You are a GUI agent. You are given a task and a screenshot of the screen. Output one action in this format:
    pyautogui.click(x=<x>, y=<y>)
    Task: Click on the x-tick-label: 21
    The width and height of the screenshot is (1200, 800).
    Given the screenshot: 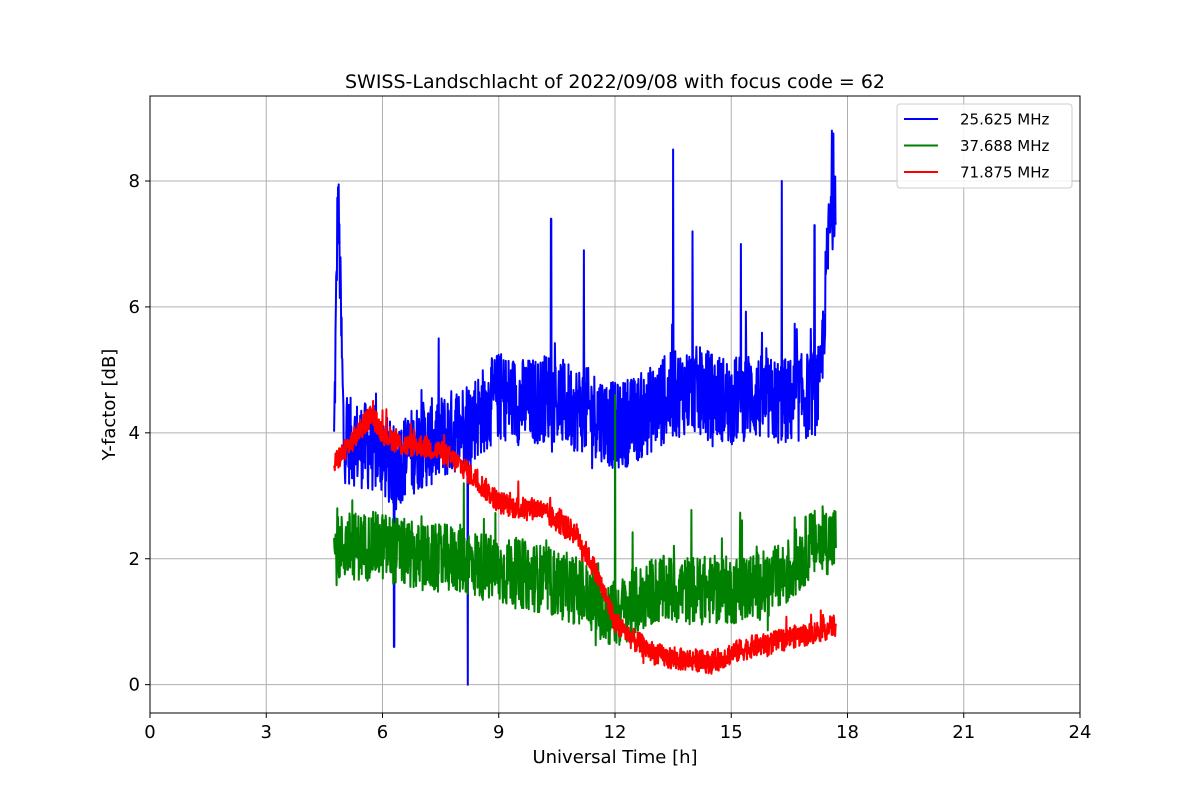 What is the action you would take?
    pyautogui.click(x=963, y=732)
    